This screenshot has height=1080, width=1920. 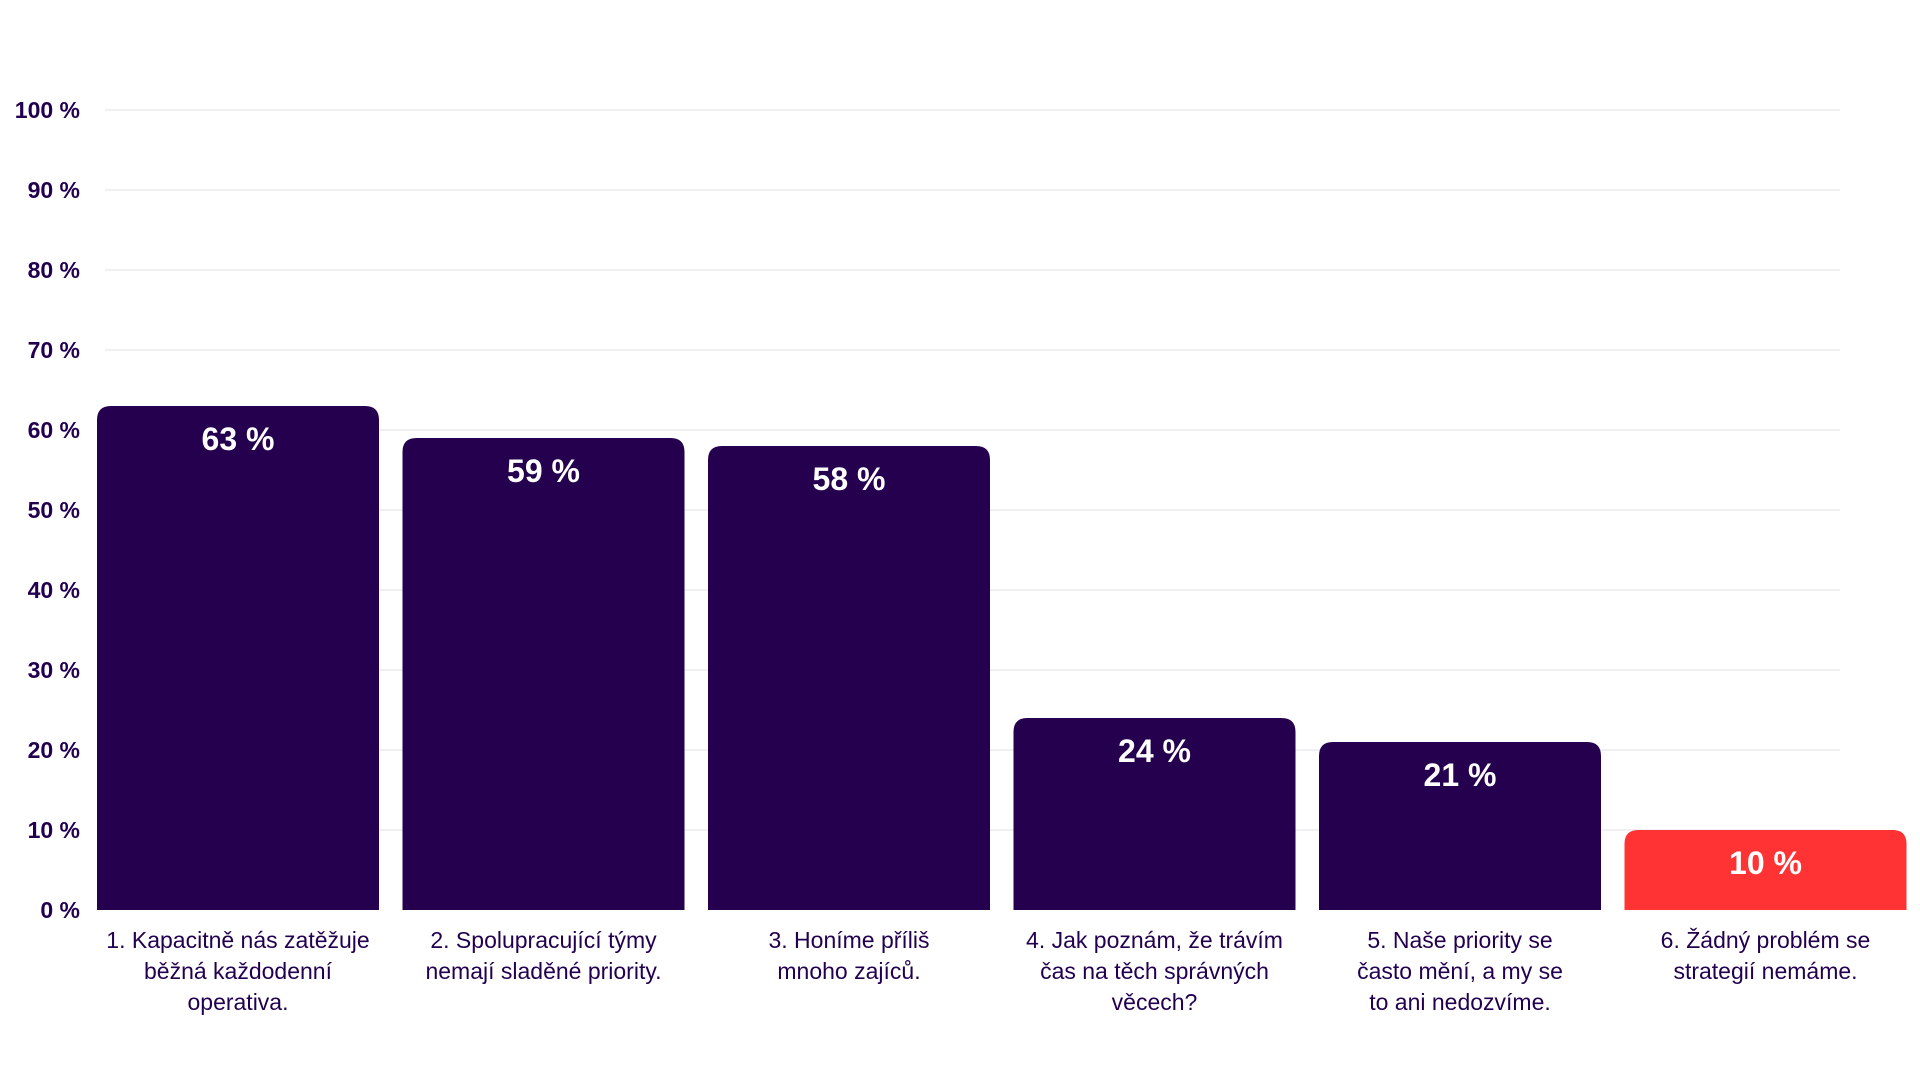 What do you see at coordinates (849, 479) in the screenshot?
I see `value-label-3: 58 %` at bounding box center [849, 479].